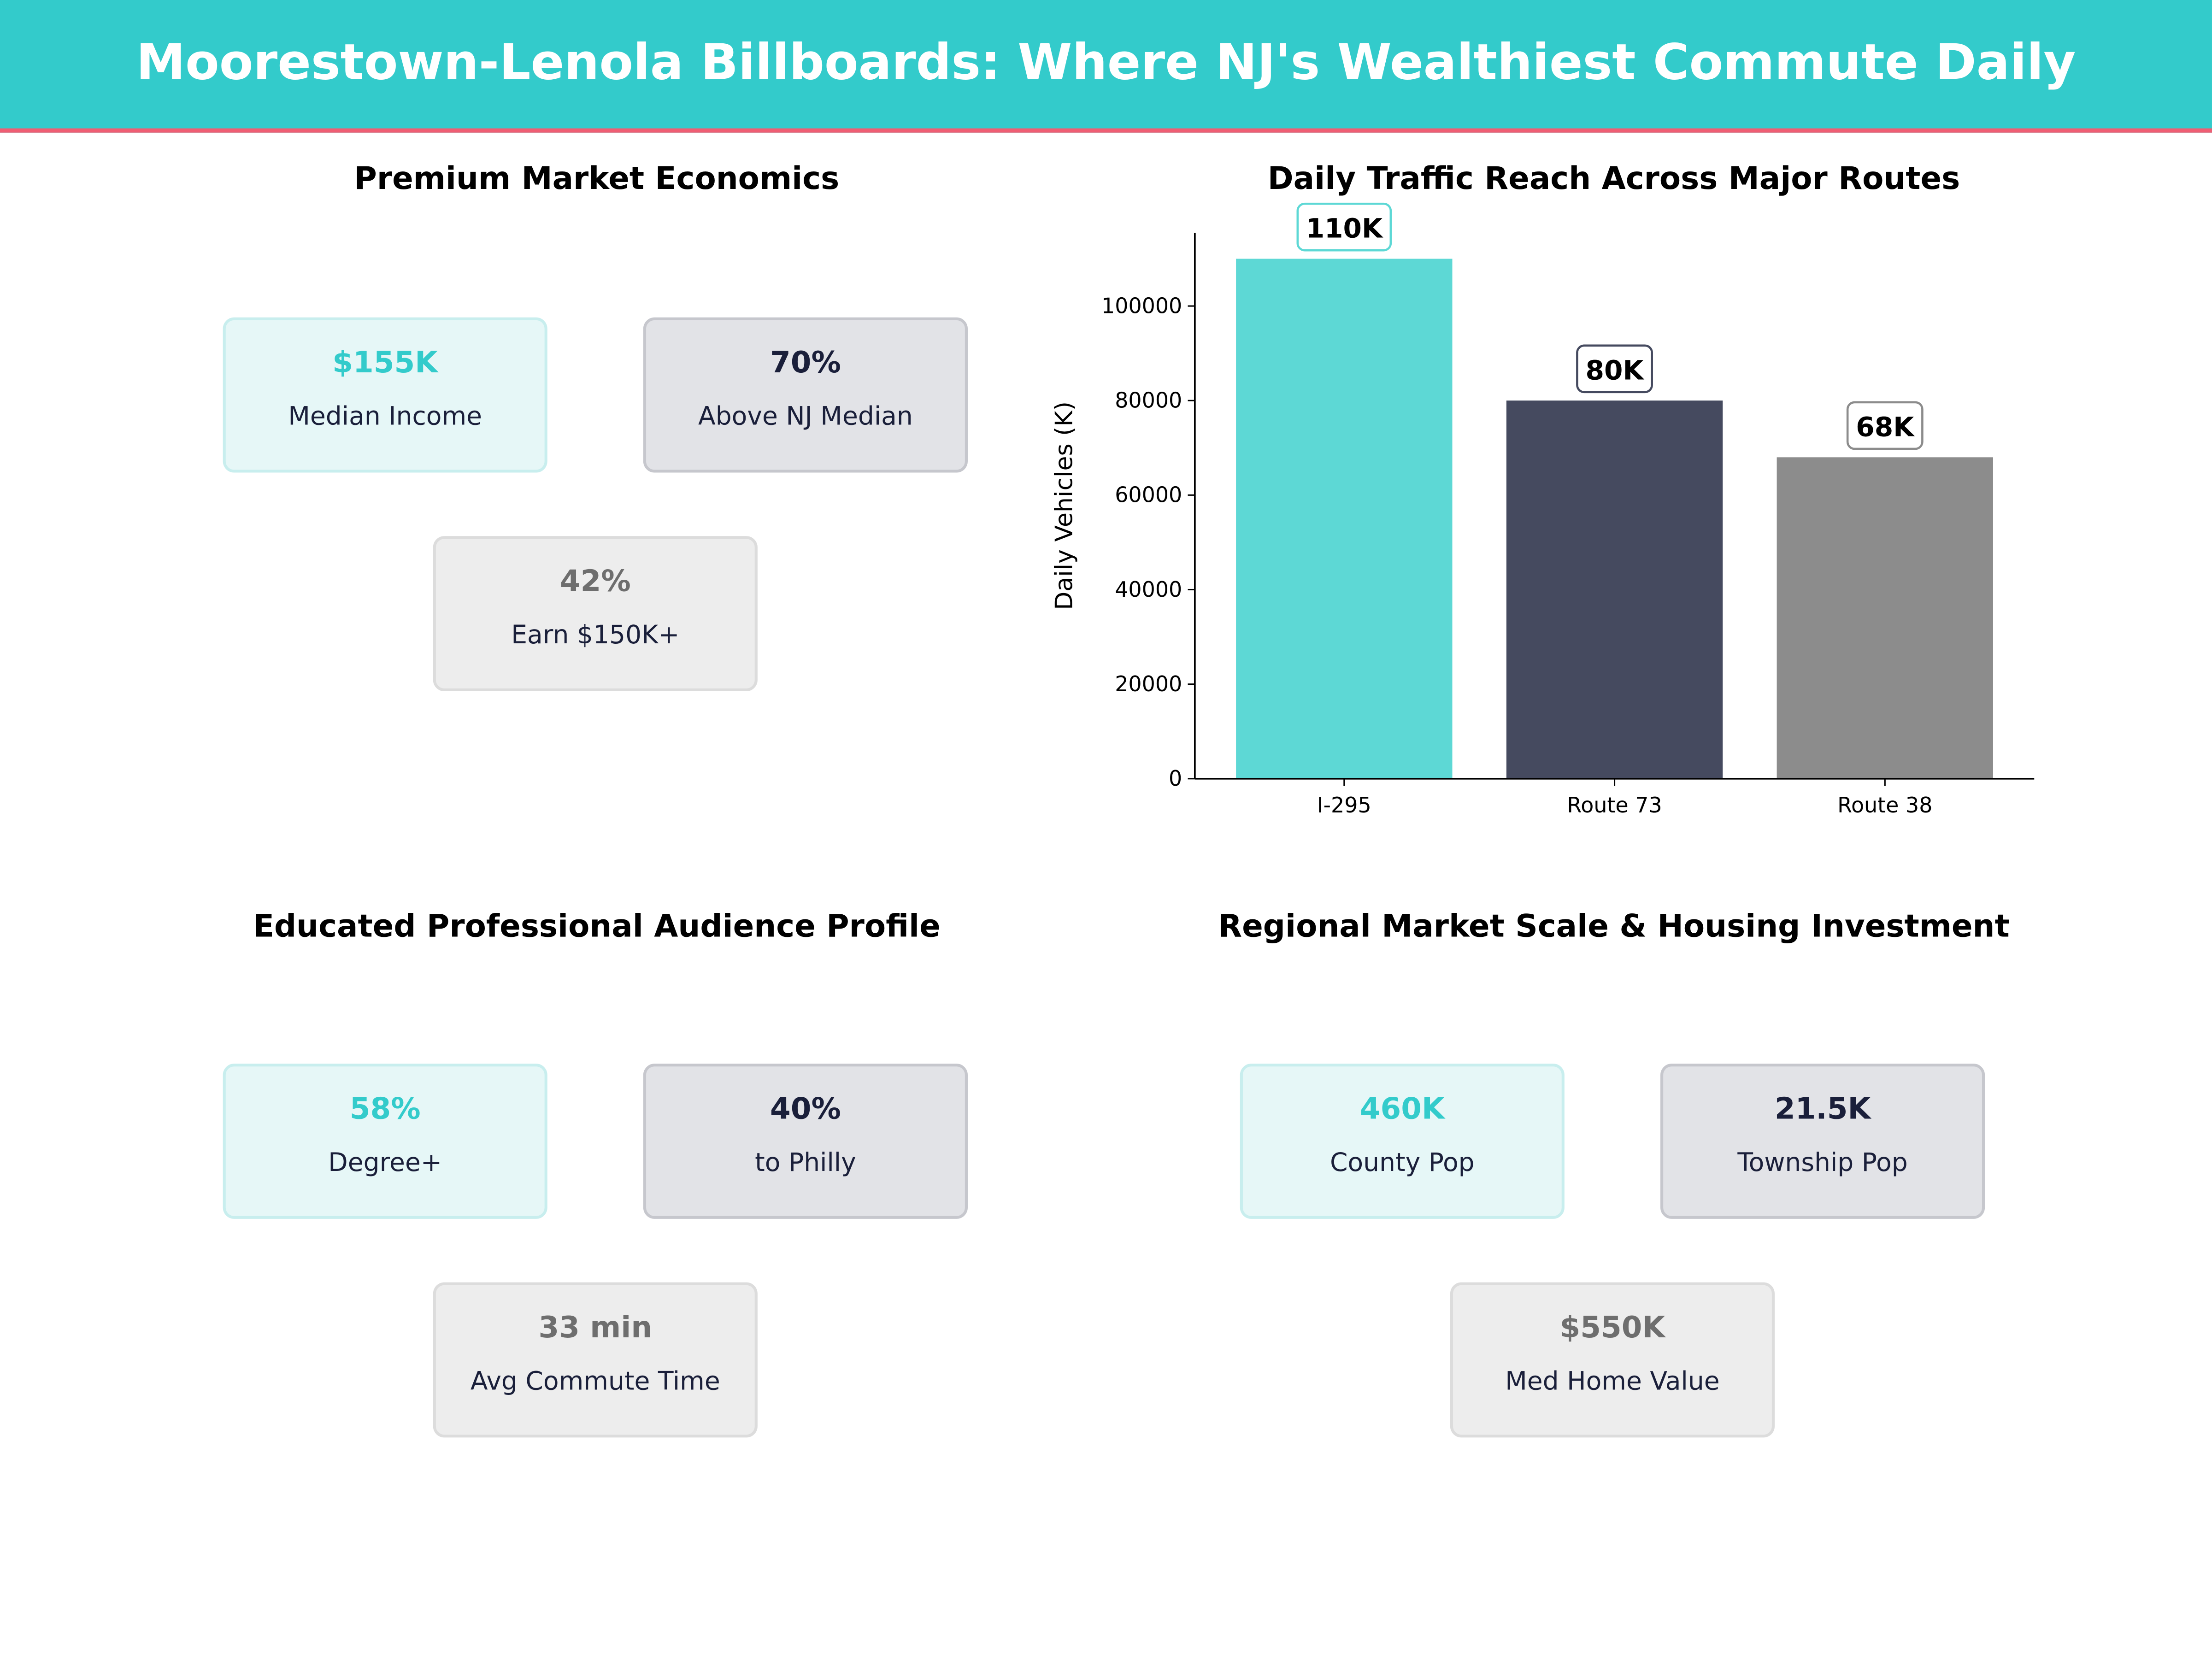  What do you see at coordinates (1822, 1163) in the screenshot?
I see `stat-label: Township Pop` at bounding box center [1822, 1163].